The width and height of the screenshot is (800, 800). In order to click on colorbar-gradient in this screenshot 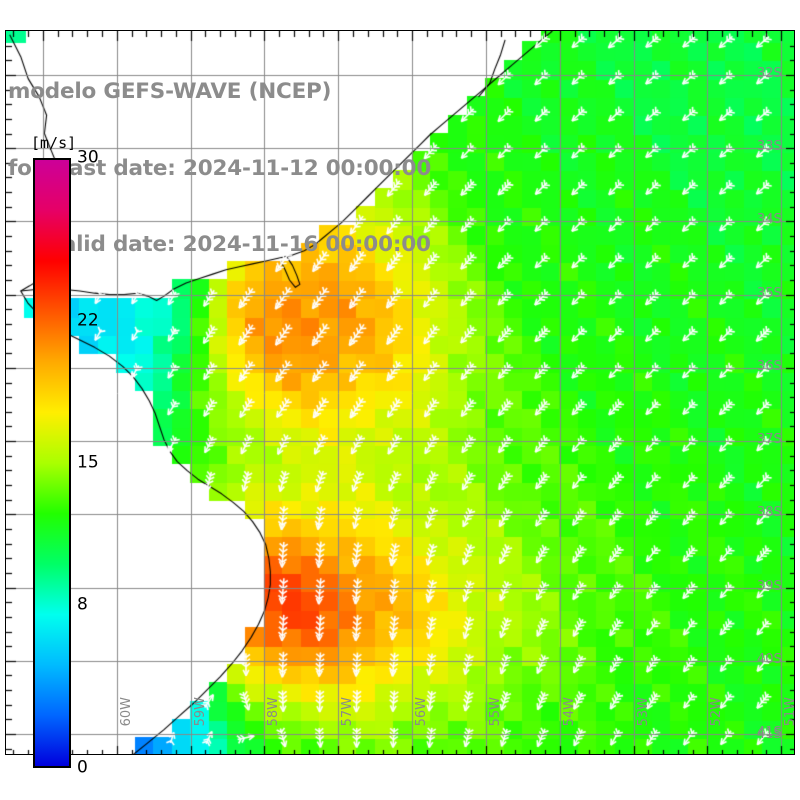, I will do `click(52, 463)`.